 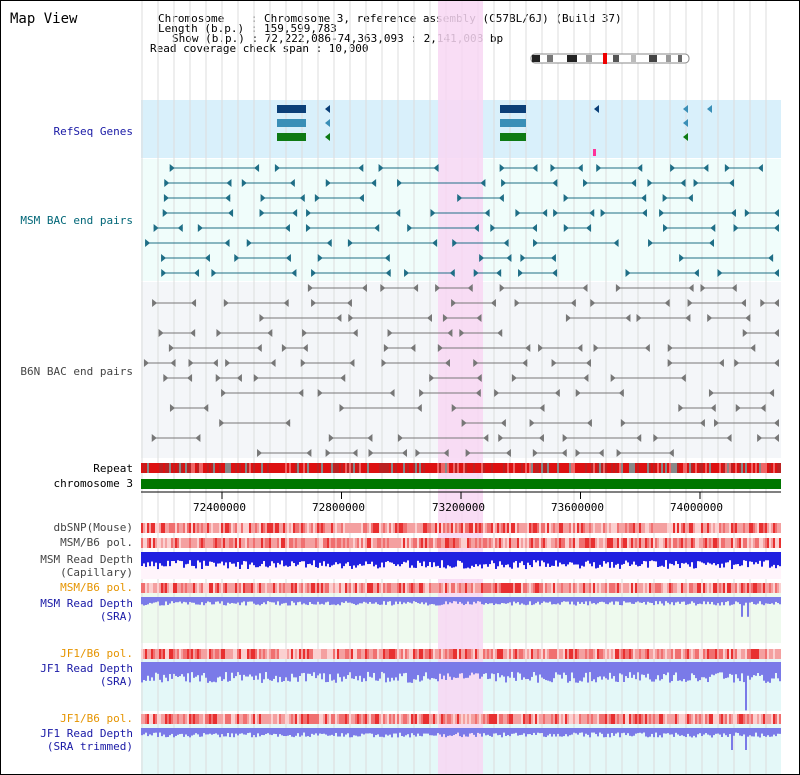 What do you see at coordinates (93, 527) in the screenshot?
I see `track-label-dbsnp: dbSNP(Mouse)` at bounding box center [93, 527].